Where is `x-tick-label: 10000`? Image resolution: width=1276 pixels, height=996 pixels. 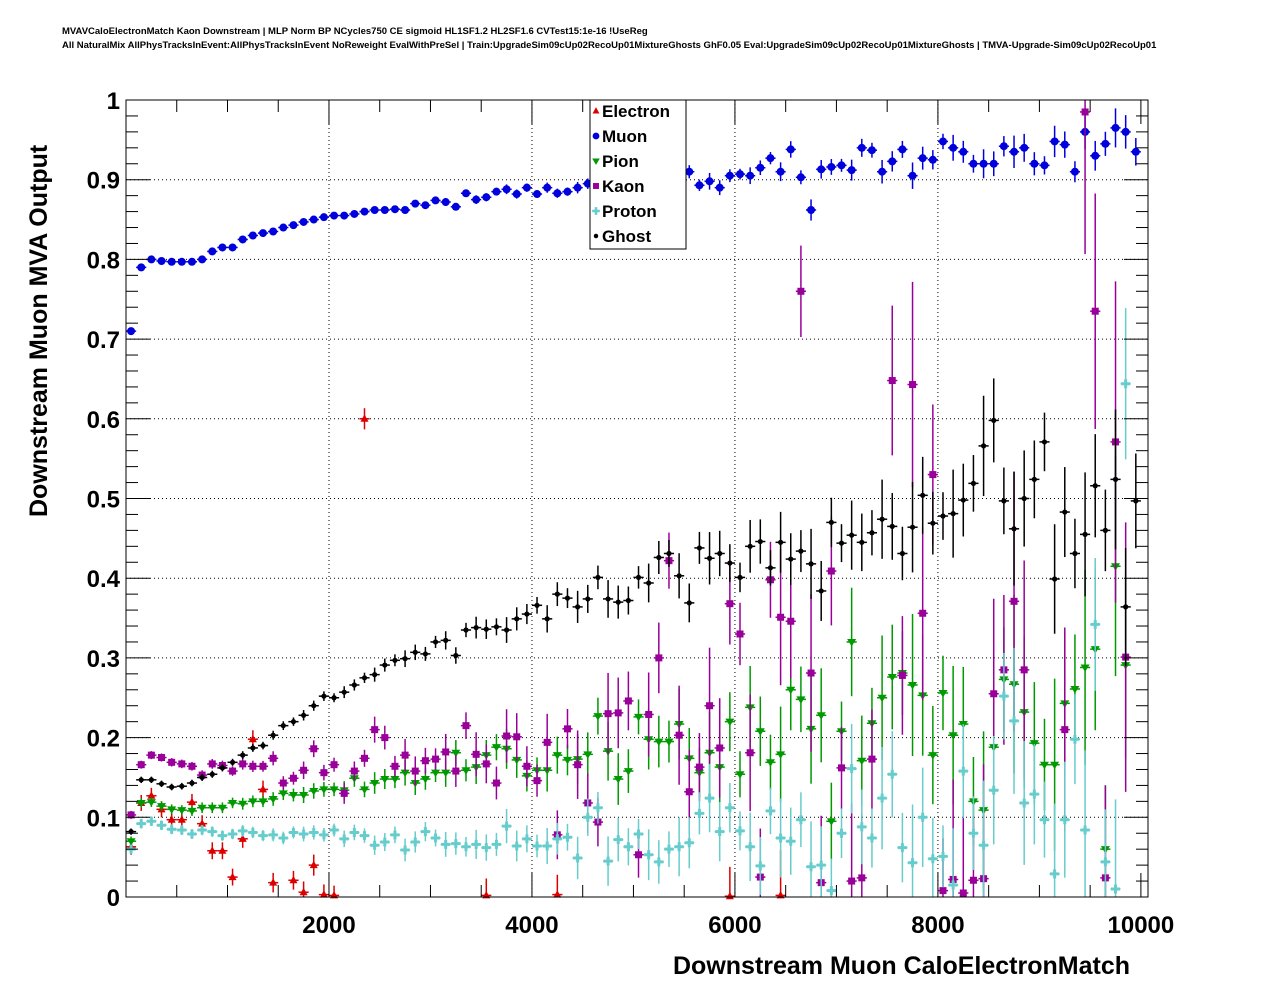
x-tick-label: 10000 is located at coordinates (1141, 925).